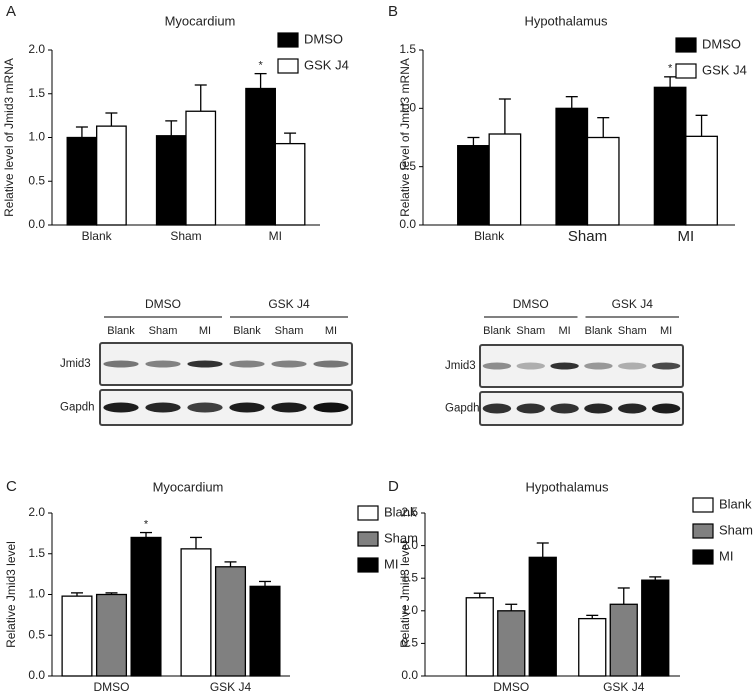 The image size is (756, 700). Describe the element at coordinates (200, 20) in the screenshot. I see `chart-title: Myocardium` at that location.